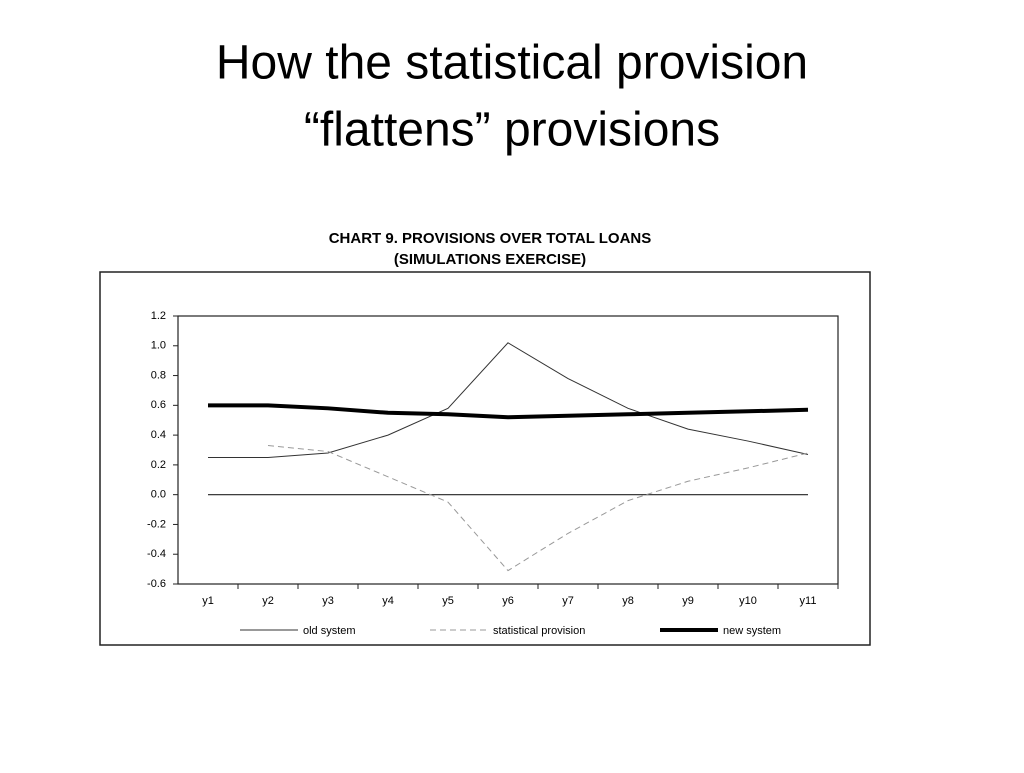  Describe the element at coordinates (208, 601) in the screenshot. I see `x-tick-label: y1` at that location.